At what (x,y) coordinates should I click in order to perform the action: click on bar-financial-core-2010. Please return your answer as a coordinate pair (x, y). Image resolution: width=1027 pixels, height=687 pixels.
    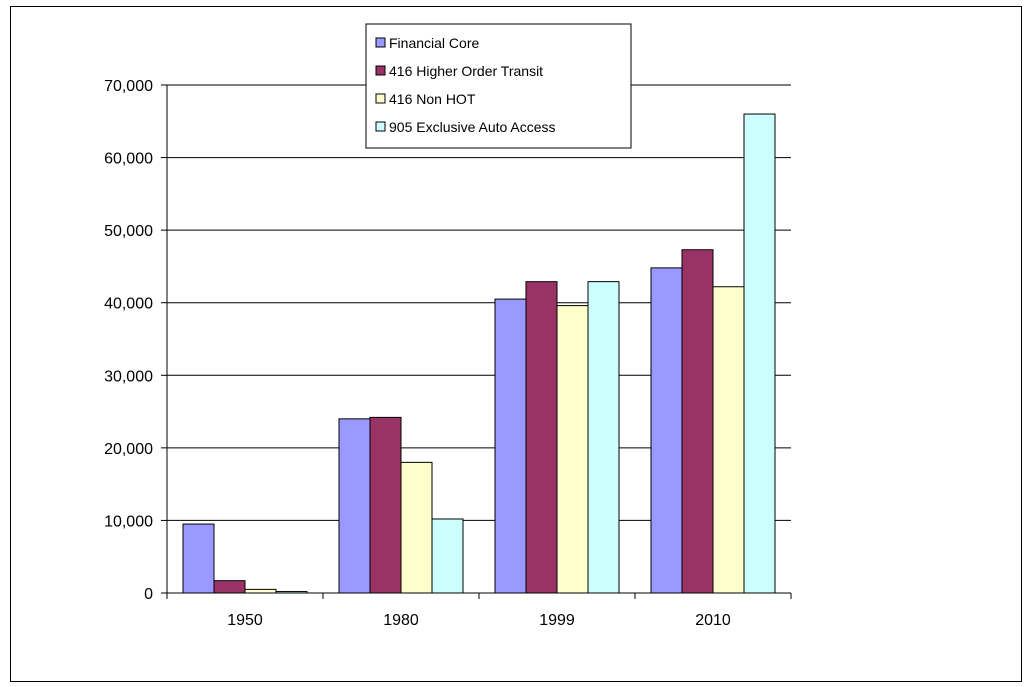
    Looking at the image, I should click on (666, 430).